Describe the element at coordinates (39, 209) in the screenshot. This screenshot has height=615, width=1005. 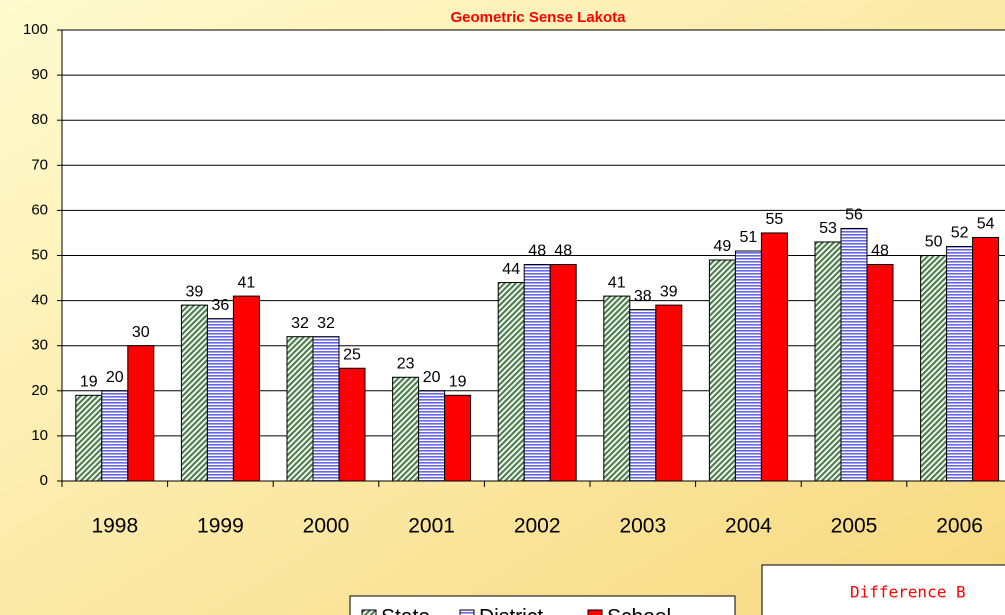
I see `y-tick-label: 60` at that location.